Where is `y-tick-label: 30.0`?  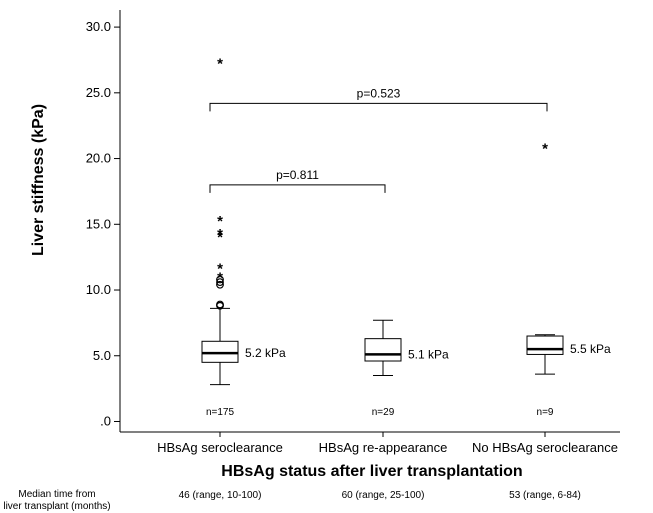
y-tick-label: 30.0 is located at coordinates (98, 26).